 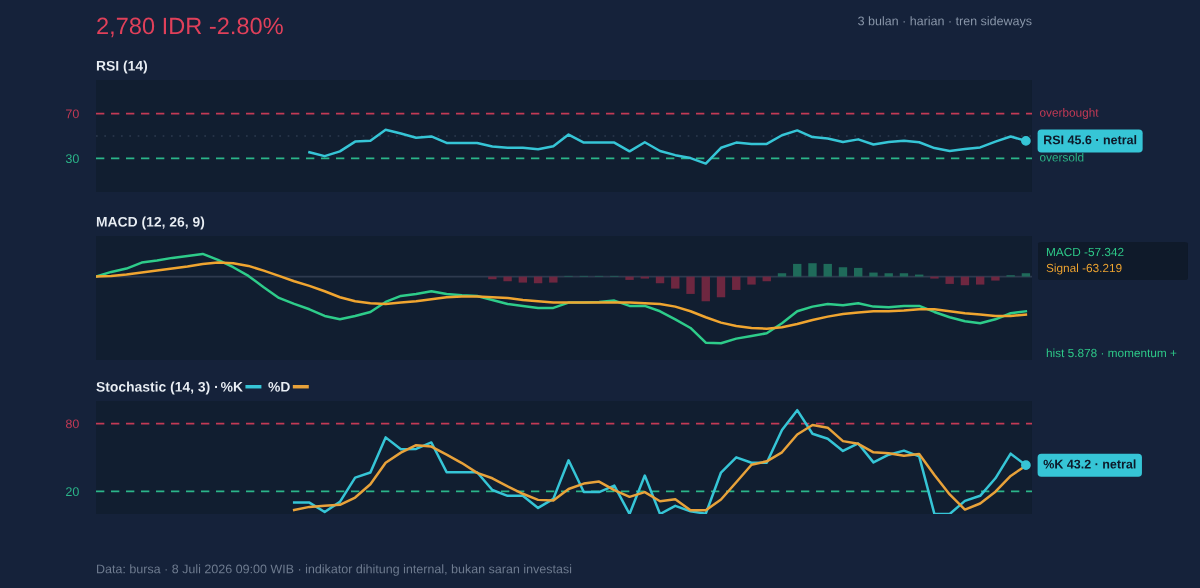 What do you see at coordinates (72, 492) in the screenshot?
I see `y-tick-label: 20` at bounding box center [72, 492].